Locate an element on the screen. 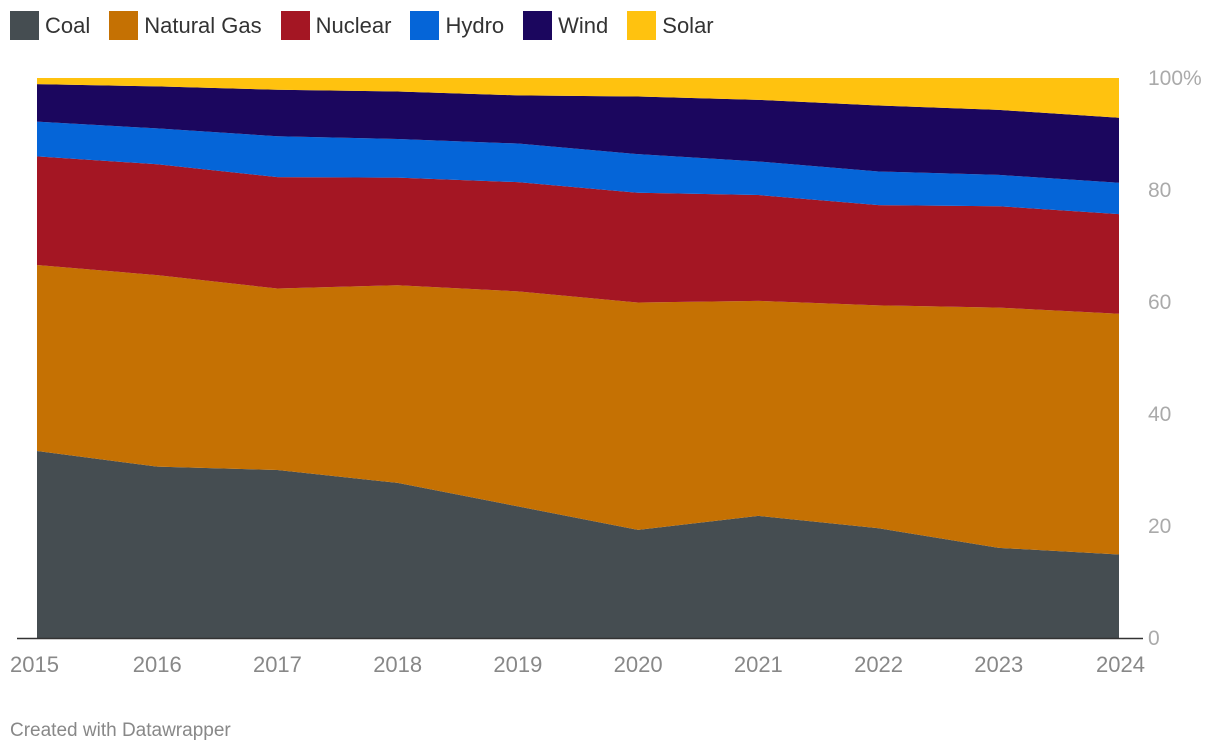  y-tick-label: 0 is located at coordinates (1154, 638).